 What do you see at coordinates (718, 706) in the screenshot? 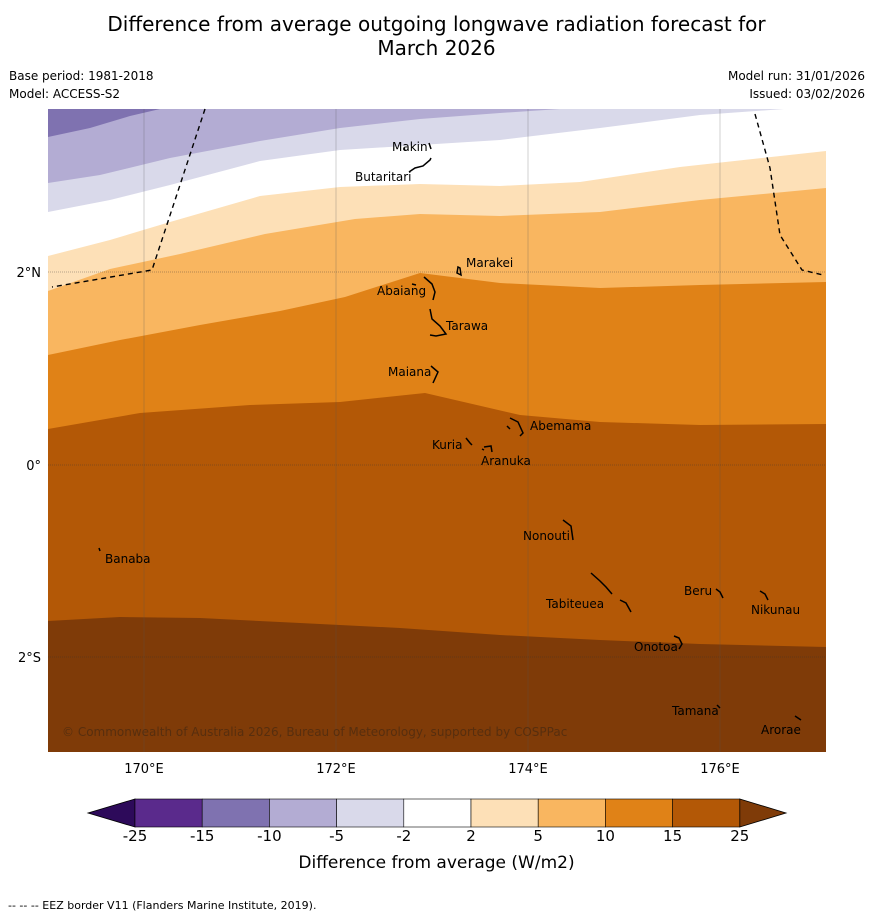
I see `island-tamana` at bounding box center [718, 706].